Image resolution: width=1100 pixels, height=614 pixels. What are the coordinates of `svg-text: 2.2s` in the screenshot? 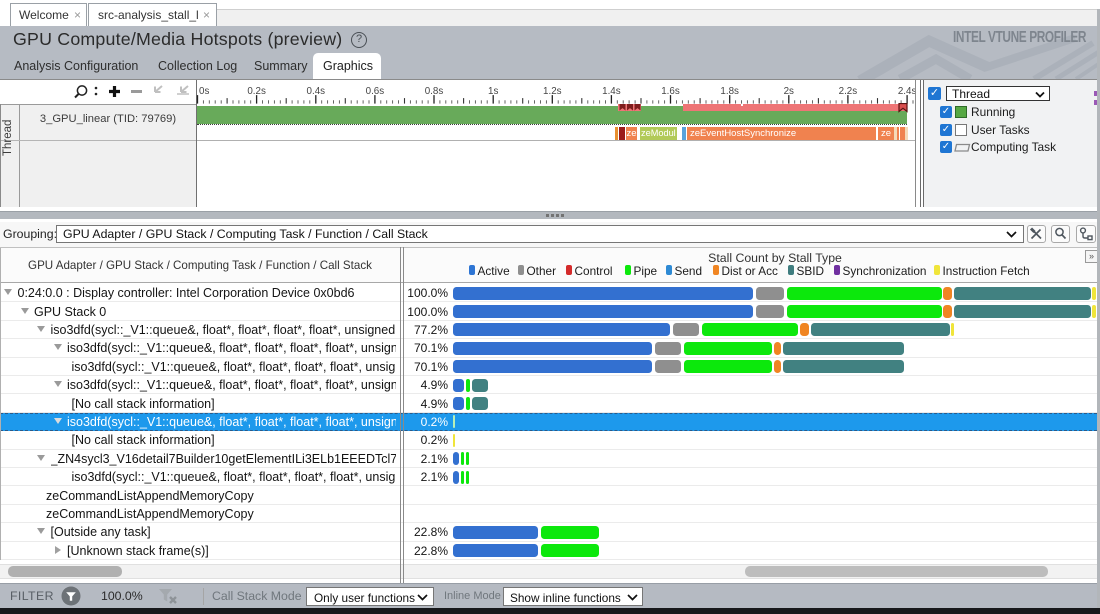 It's located at (848, 91).